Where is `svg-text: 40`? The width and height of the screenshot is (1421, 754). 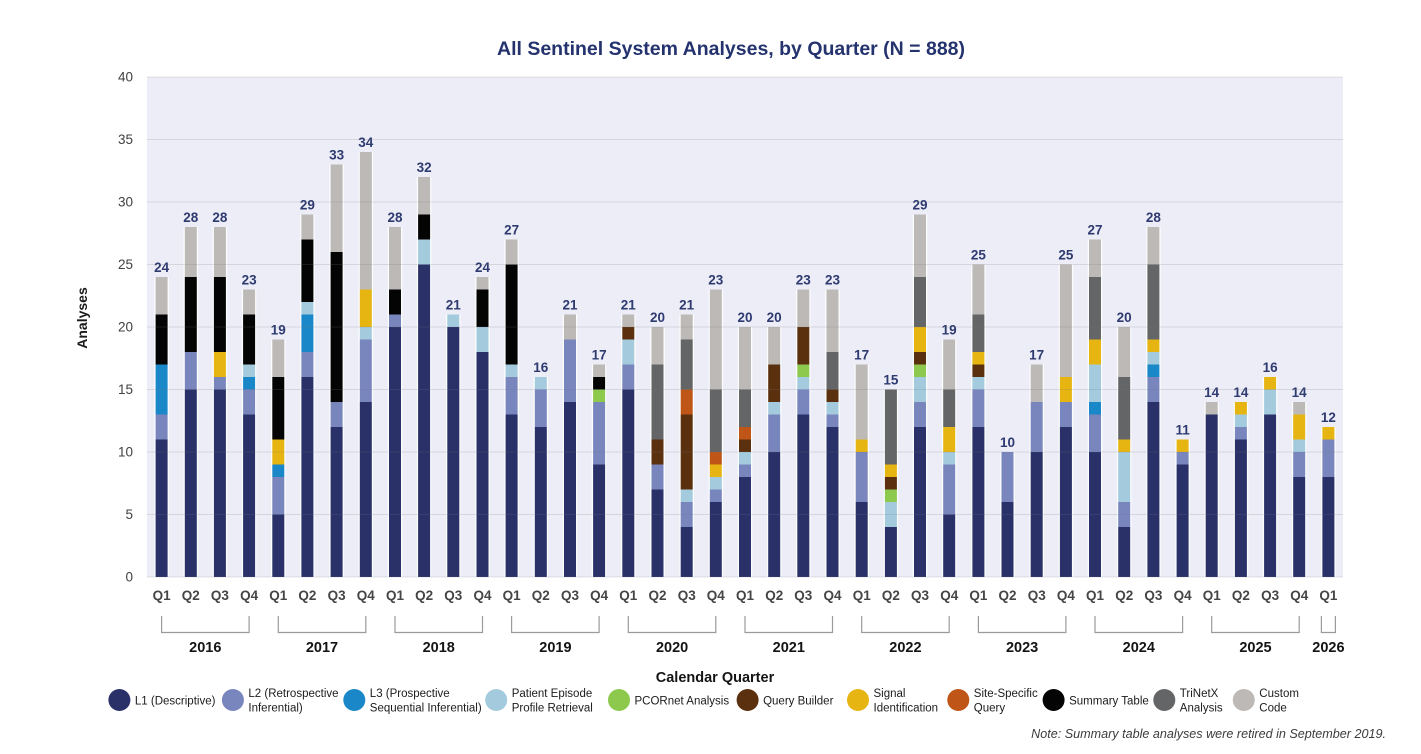
svg-text: 40 is located at coordinates (125, 77).